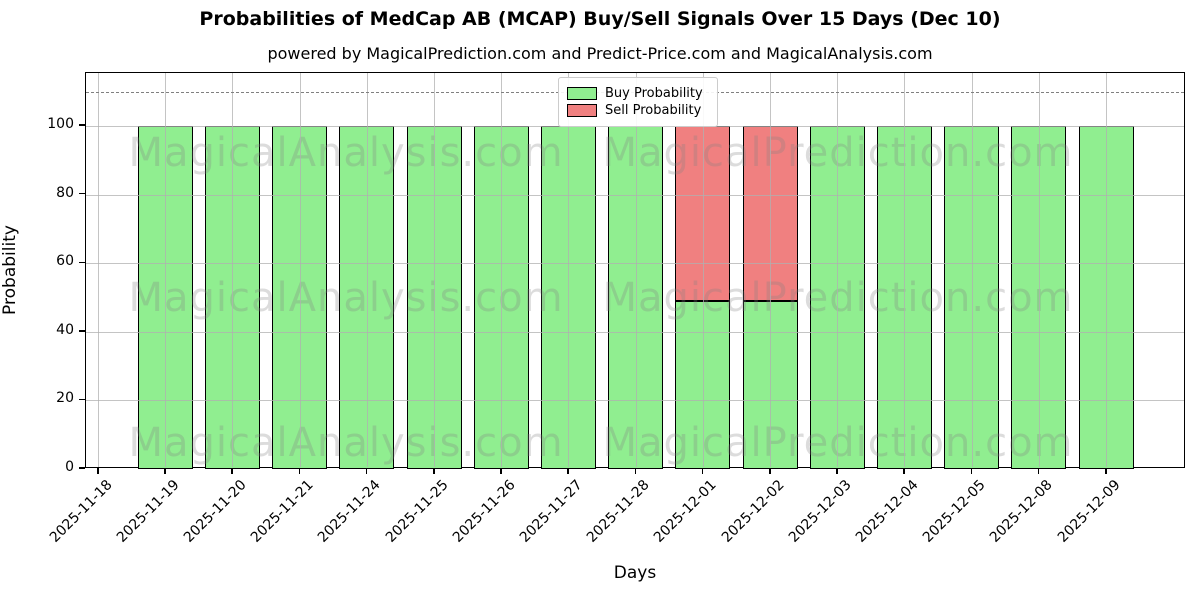 This screenshot has width=1200, height=600. Describe the element at coordinates (686, 511) in the screenshot. I see `x-tick-label: 2025-12-01` at that location.